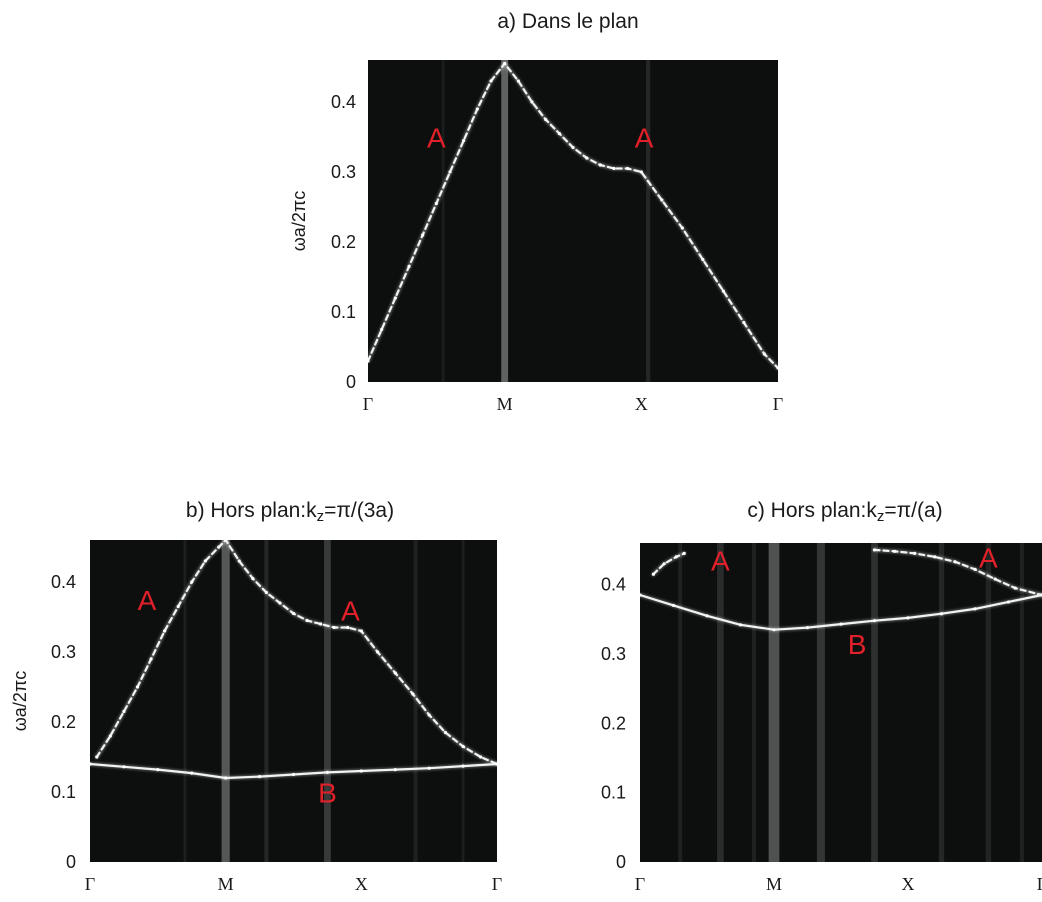 The width and height of the screenshot is (1042, 902). I want to click on panel-title-rest: =π/(a), so click(913, 510).